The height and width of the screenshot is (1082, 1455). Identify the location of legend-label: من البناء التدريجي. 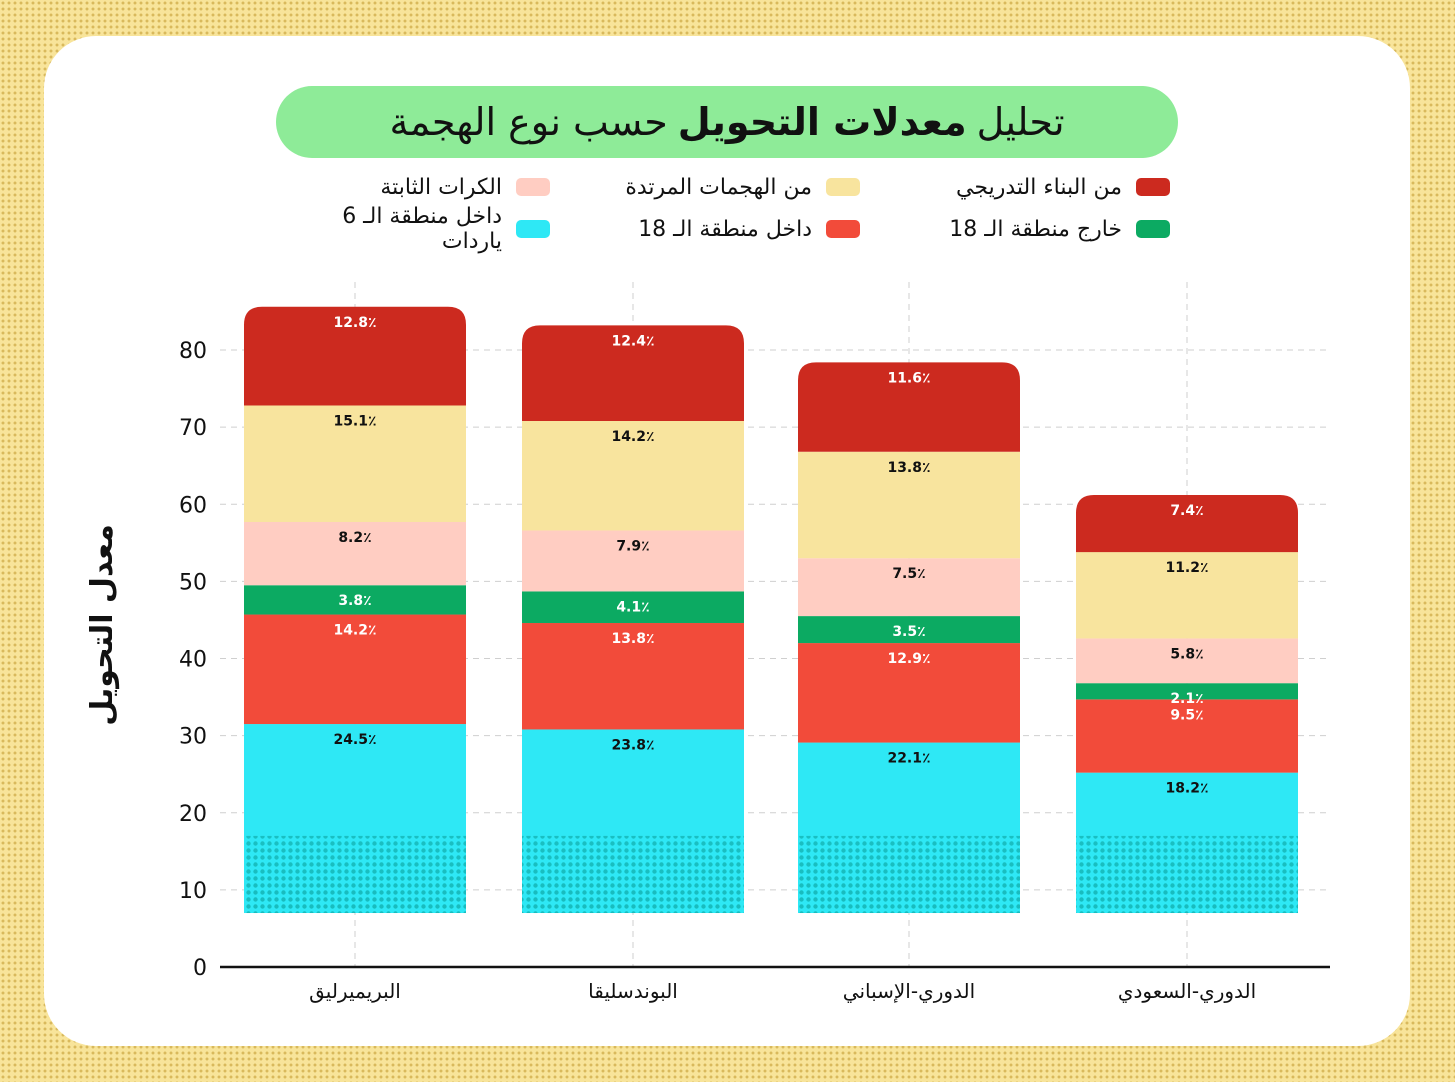
(1039, 187).